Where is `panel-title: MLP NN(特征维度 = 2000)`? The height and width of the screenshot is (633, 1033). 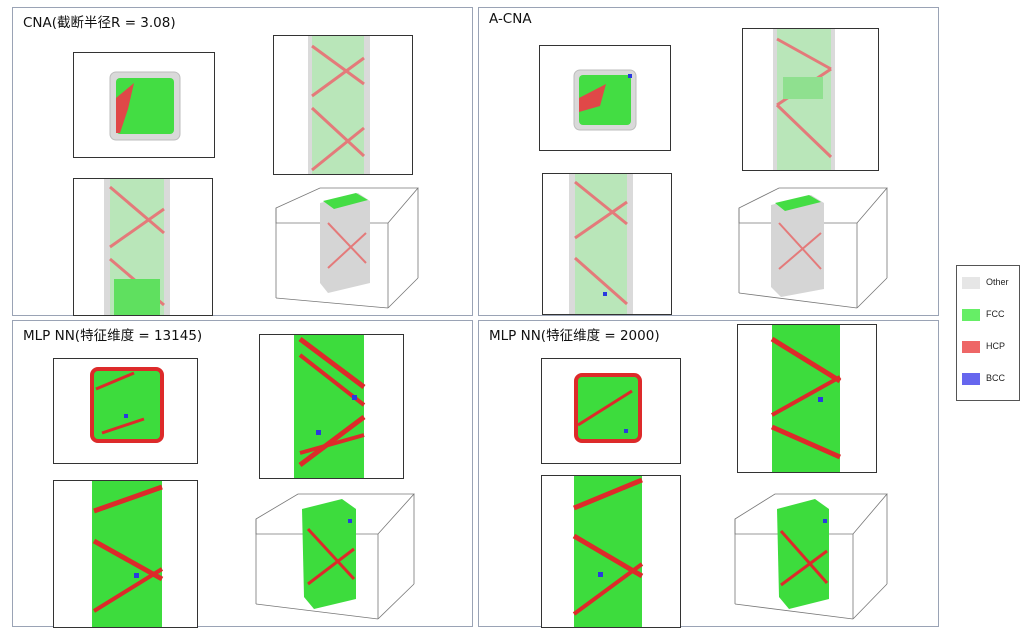
panel-title: MLP NN(特征维度 = 2000) is located at coordinates (574, 336).